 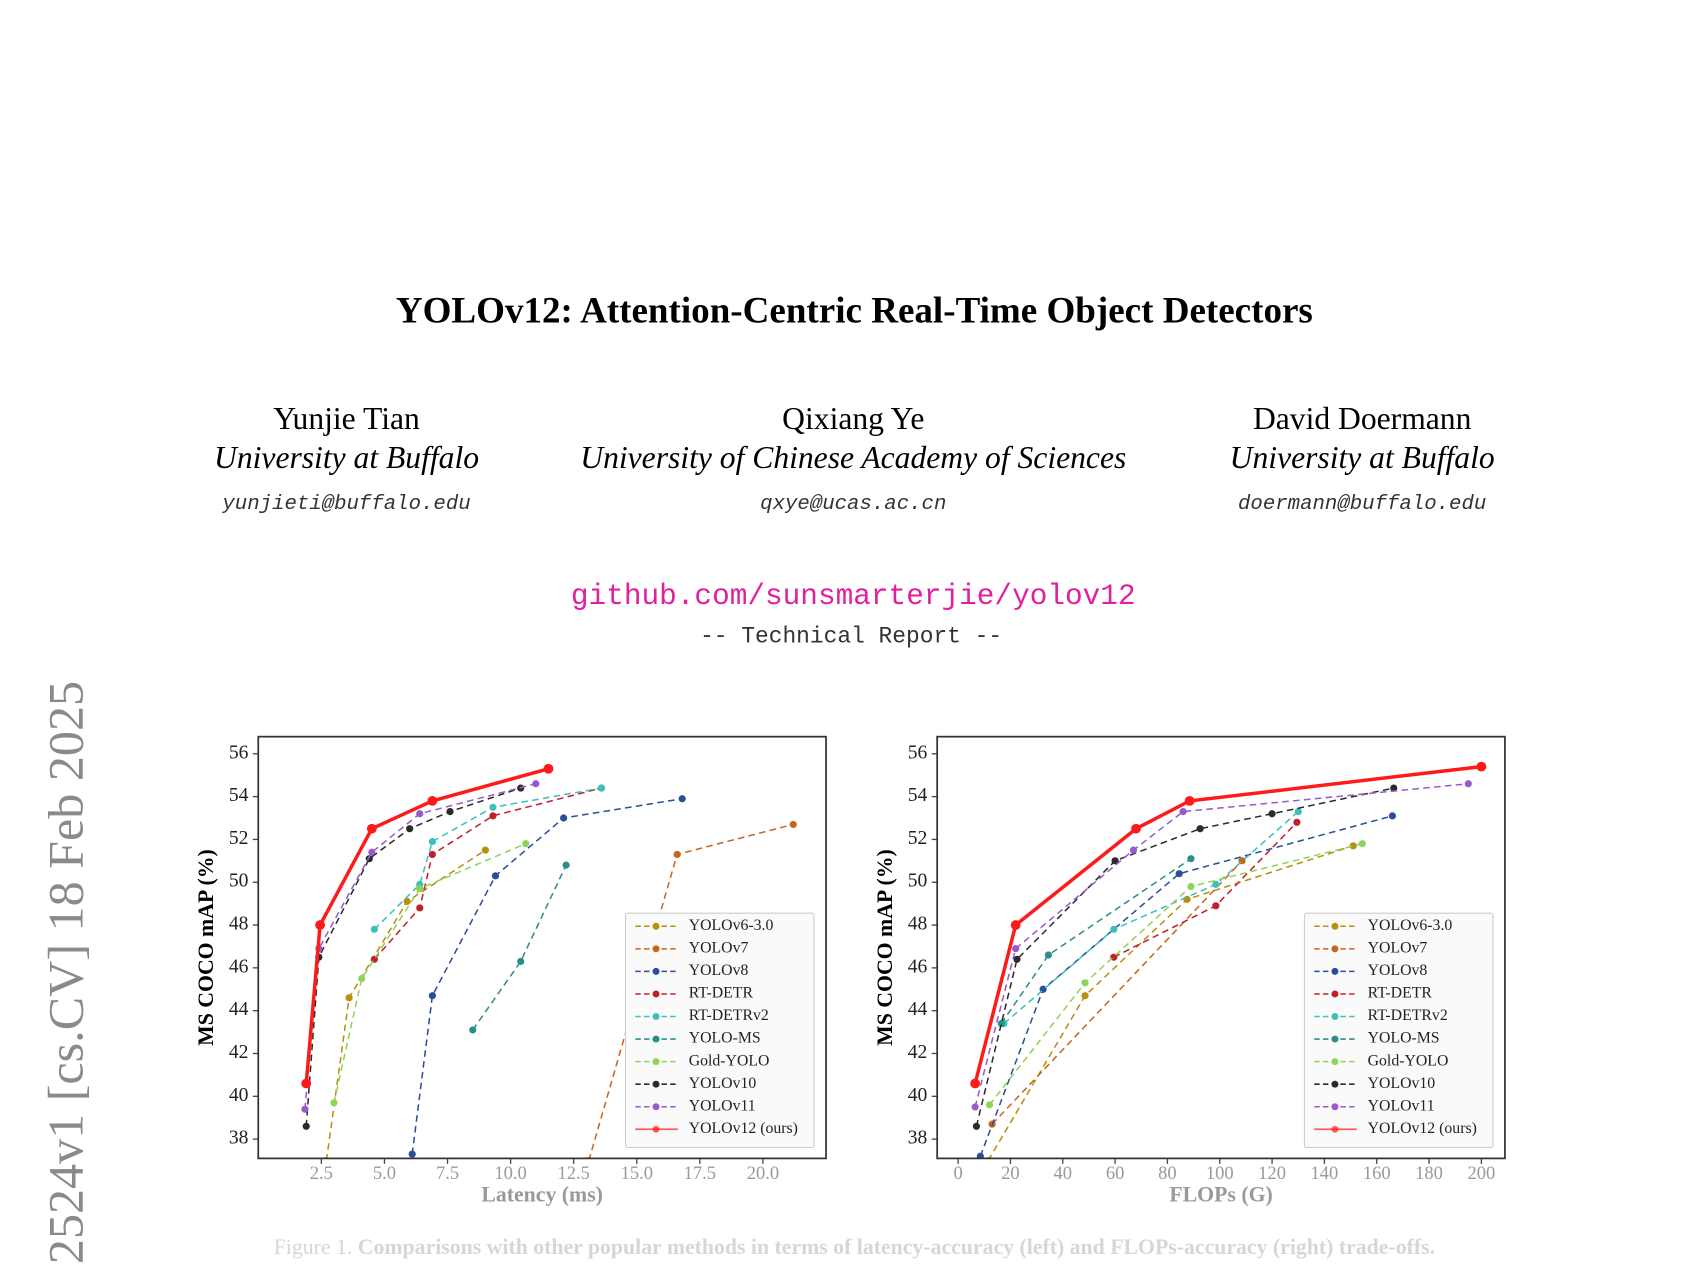 I want to click on x-tick-label: 12.5, so click(x=573, y=1173).